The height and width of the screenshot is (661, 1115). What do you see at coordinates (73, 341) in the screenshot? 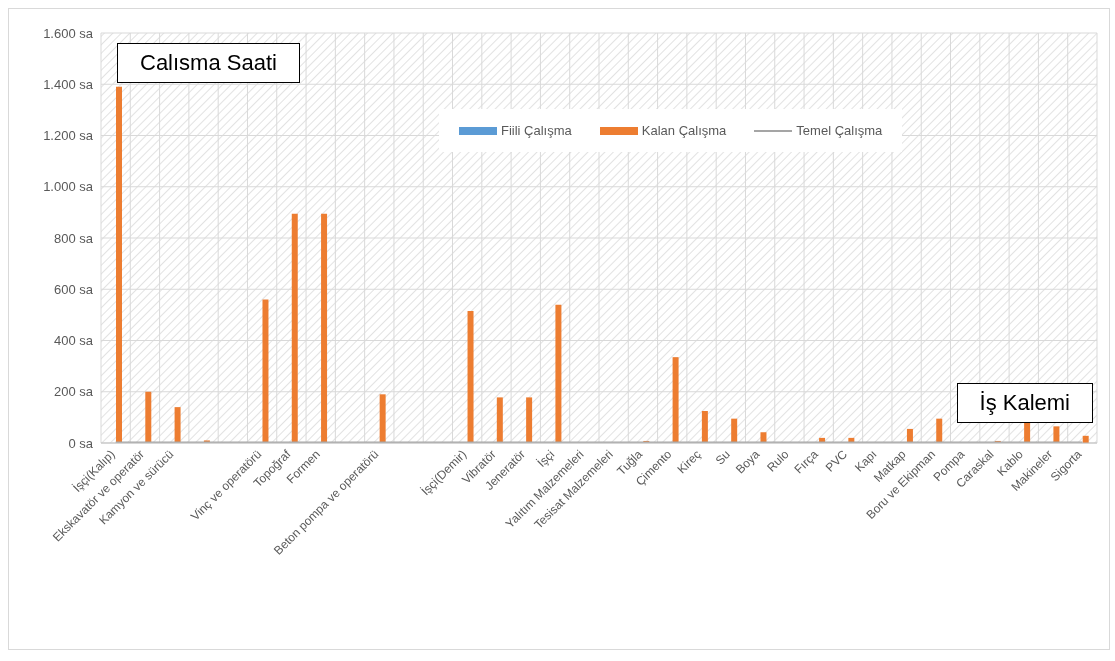
I see `y-tick-label: 400 sa` at bounding box center [73, 341].